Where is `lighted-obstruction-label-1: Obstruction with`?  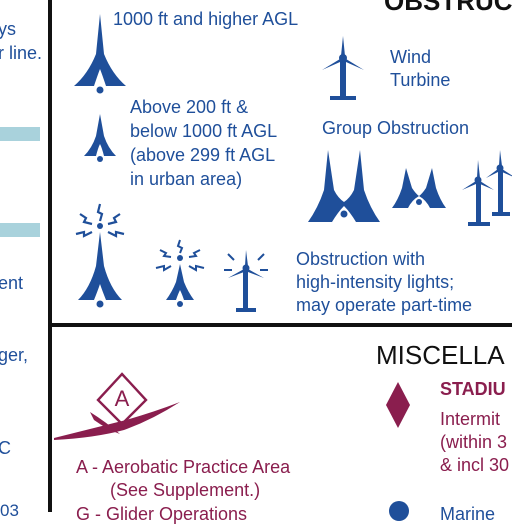 lighted-obstruction-label-1: Obstruction with is located at coordinates (361, 259).